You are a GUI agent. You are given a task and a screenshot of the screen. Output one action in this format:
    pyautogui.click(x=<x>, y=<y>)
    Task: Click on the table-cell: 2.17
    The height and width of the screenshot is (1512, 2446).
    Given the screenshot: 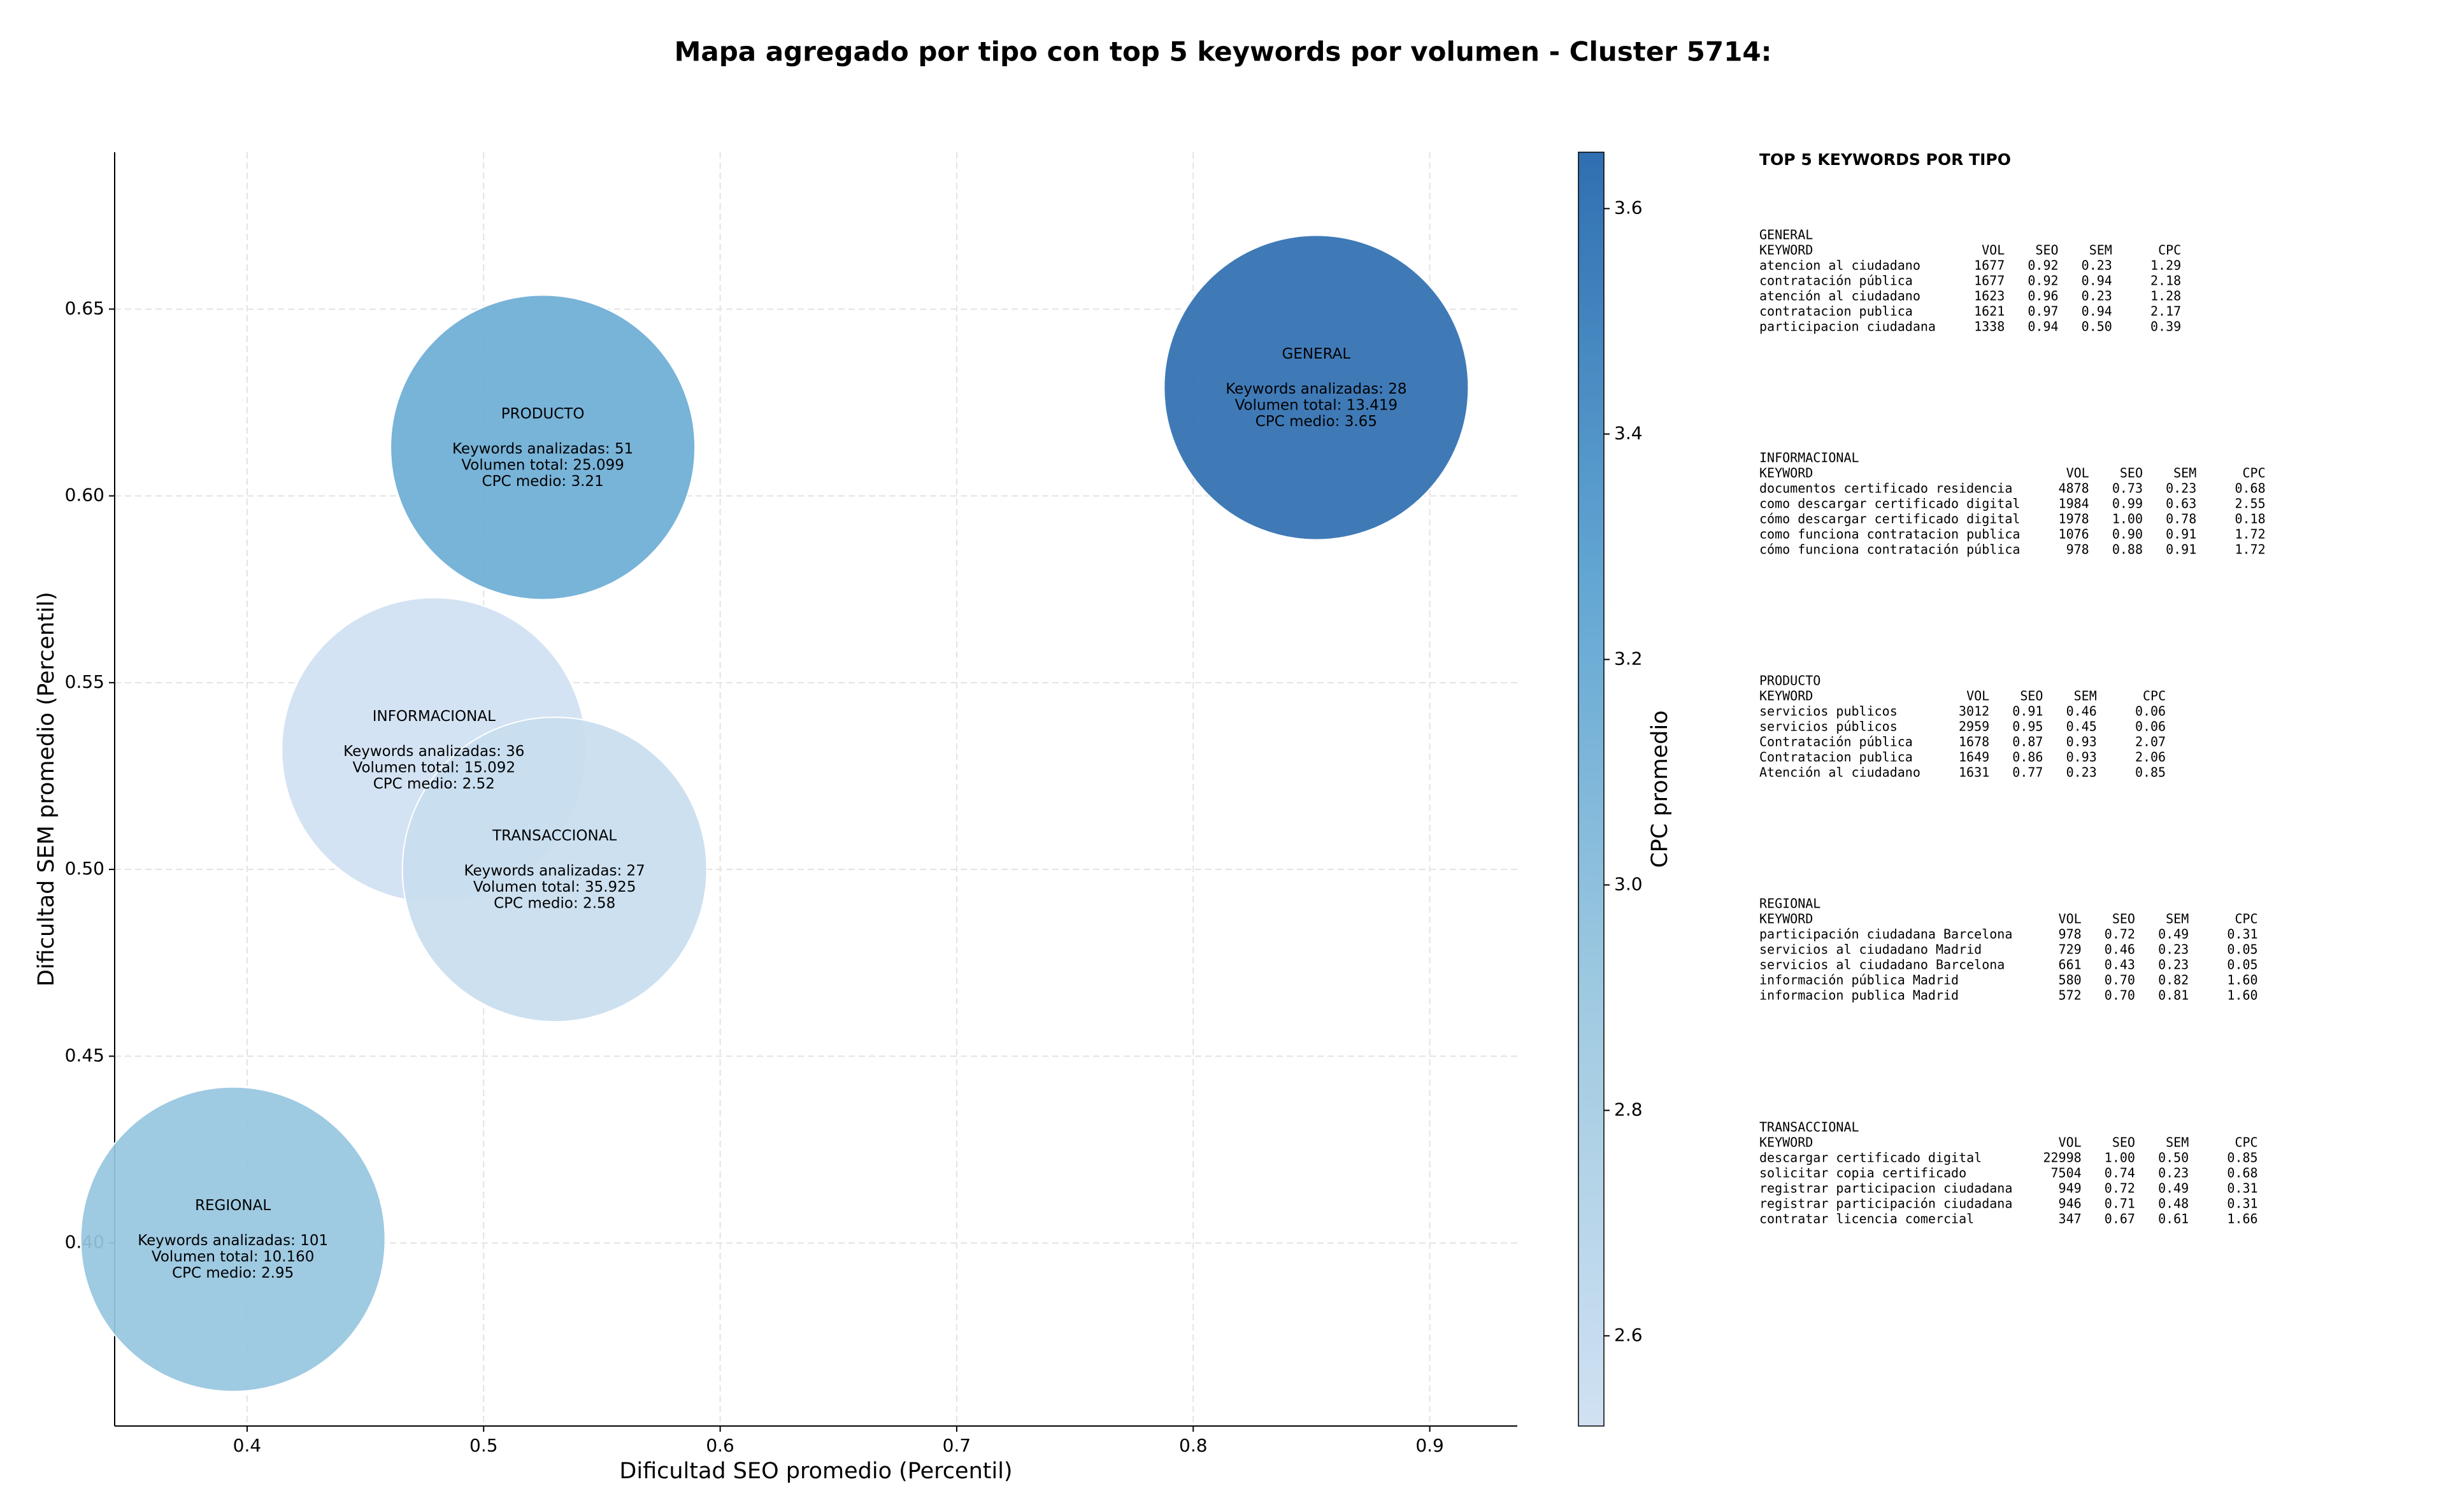 What is the action you would take?
    pyautogui.click(x=2166, y=311)
    